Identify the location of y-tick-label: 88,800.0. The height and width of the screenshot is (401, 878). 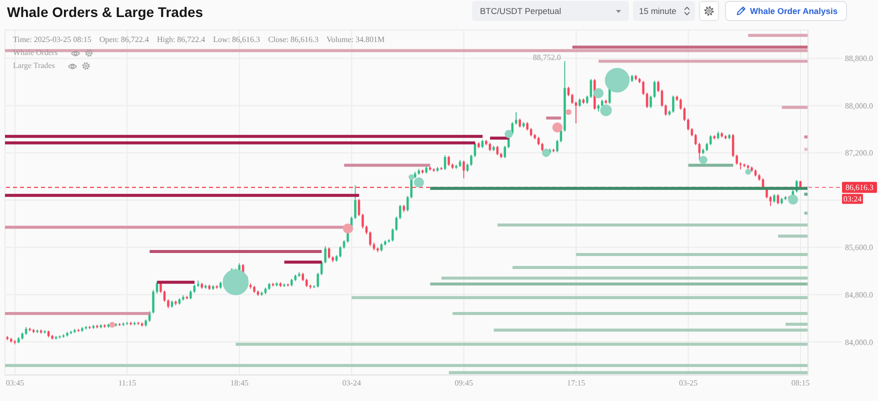
(859, 59).